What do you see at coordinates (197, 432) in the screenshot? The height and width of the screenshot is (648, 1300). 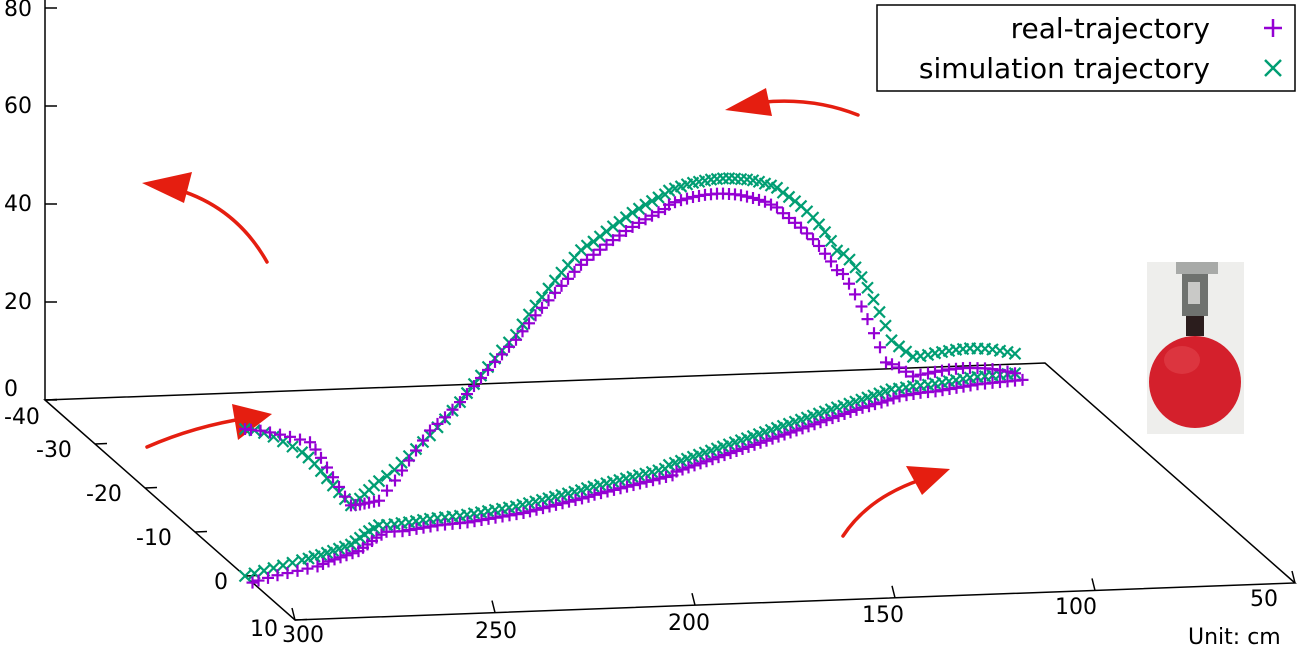 I see `arrow-incoming-left` at bounding box center [197, 432].